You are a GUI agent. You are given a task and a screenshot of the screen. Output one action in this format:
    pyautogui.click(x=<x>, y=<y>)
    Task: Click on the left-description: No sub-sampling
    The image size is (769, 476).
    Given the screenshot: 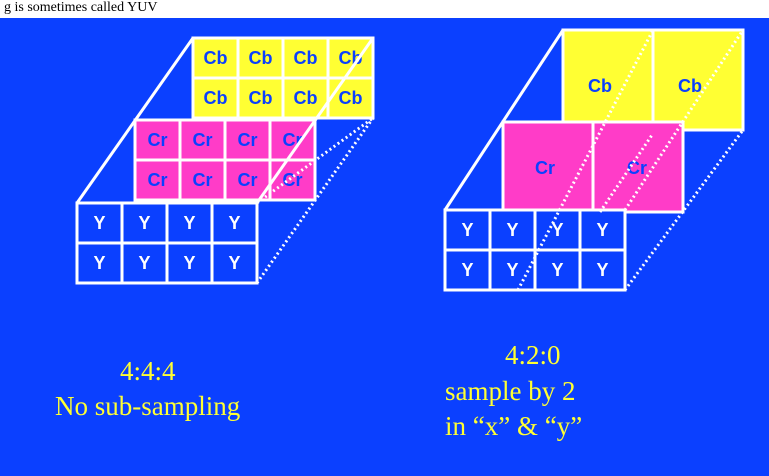 What is the action you would take?
    pyautogui.click(x=148, y=406)
    